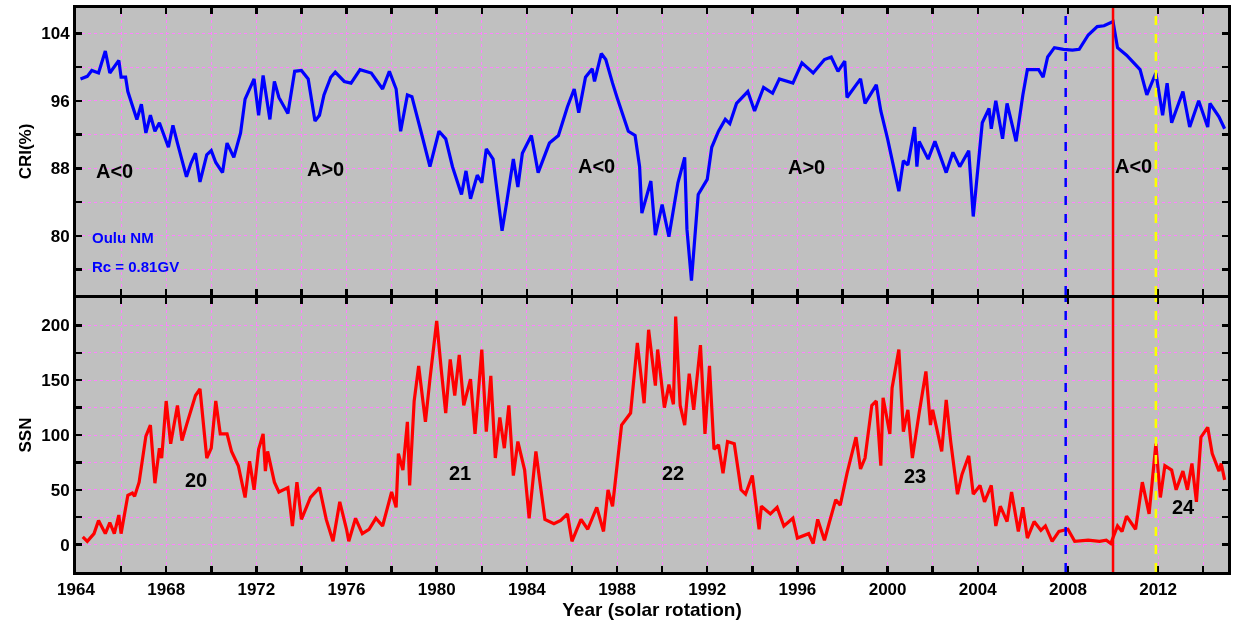 Image resolution: width=1233 pixels, height=629 pixels. What do you see at coordinates (60, 490) in the screenshot?
I see `y-tick-label: 50` at bounding box center [60, 490].